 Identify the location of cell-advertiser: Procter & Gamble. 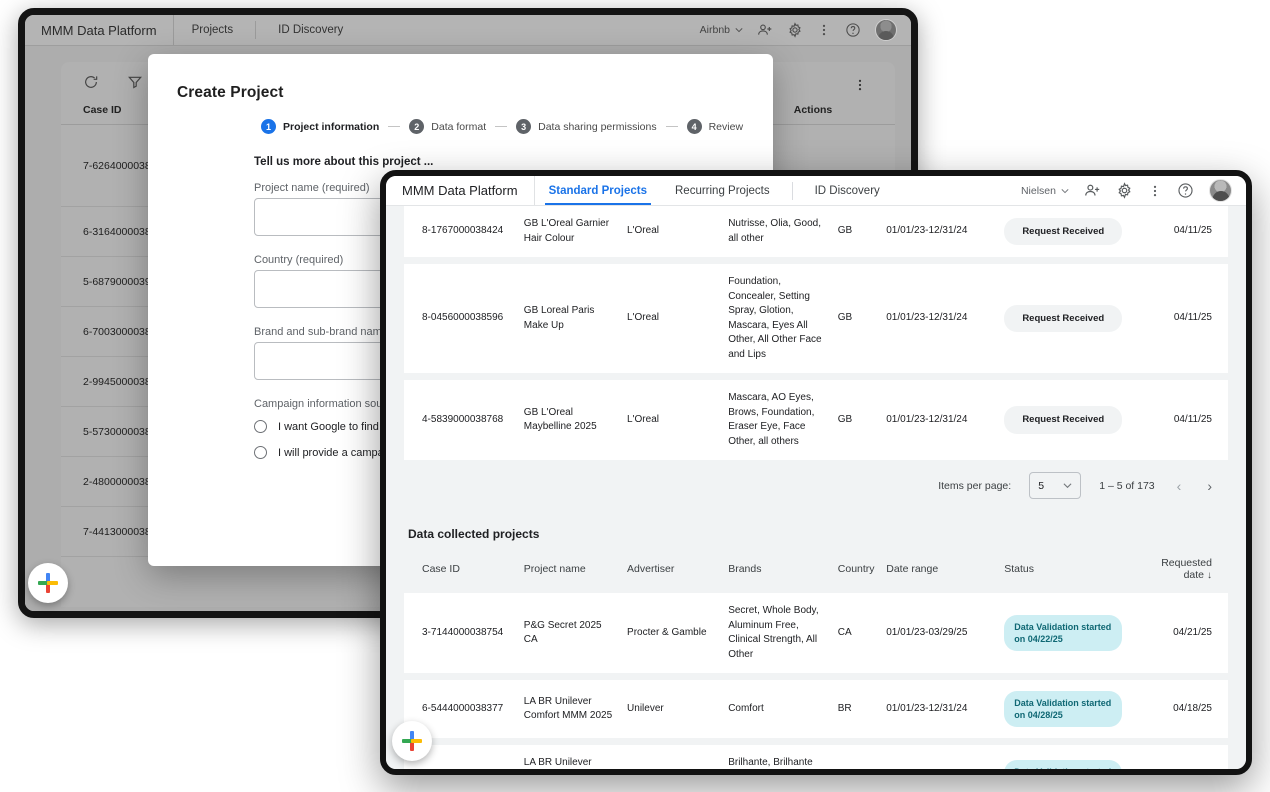
(672, 633).